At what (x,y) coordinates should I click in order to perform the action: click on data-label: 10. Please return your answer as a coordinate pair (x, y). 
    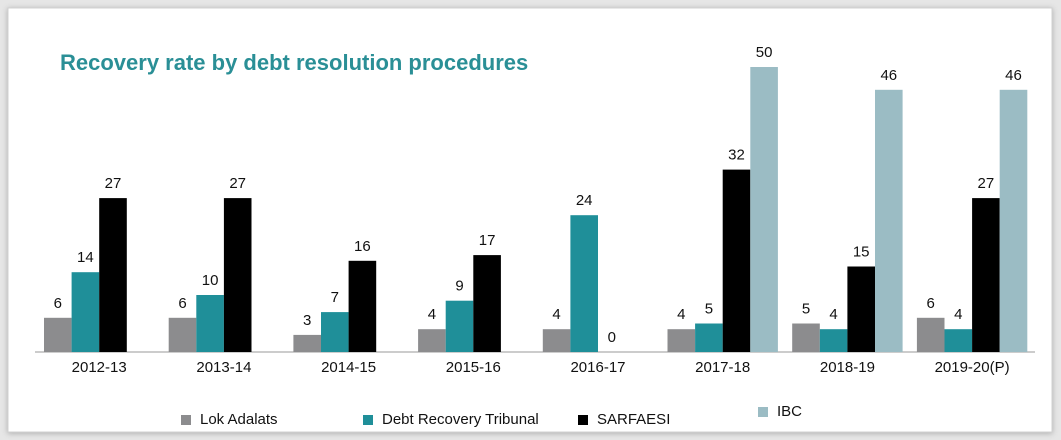
    Looking at the image, I should click on (210, 280).